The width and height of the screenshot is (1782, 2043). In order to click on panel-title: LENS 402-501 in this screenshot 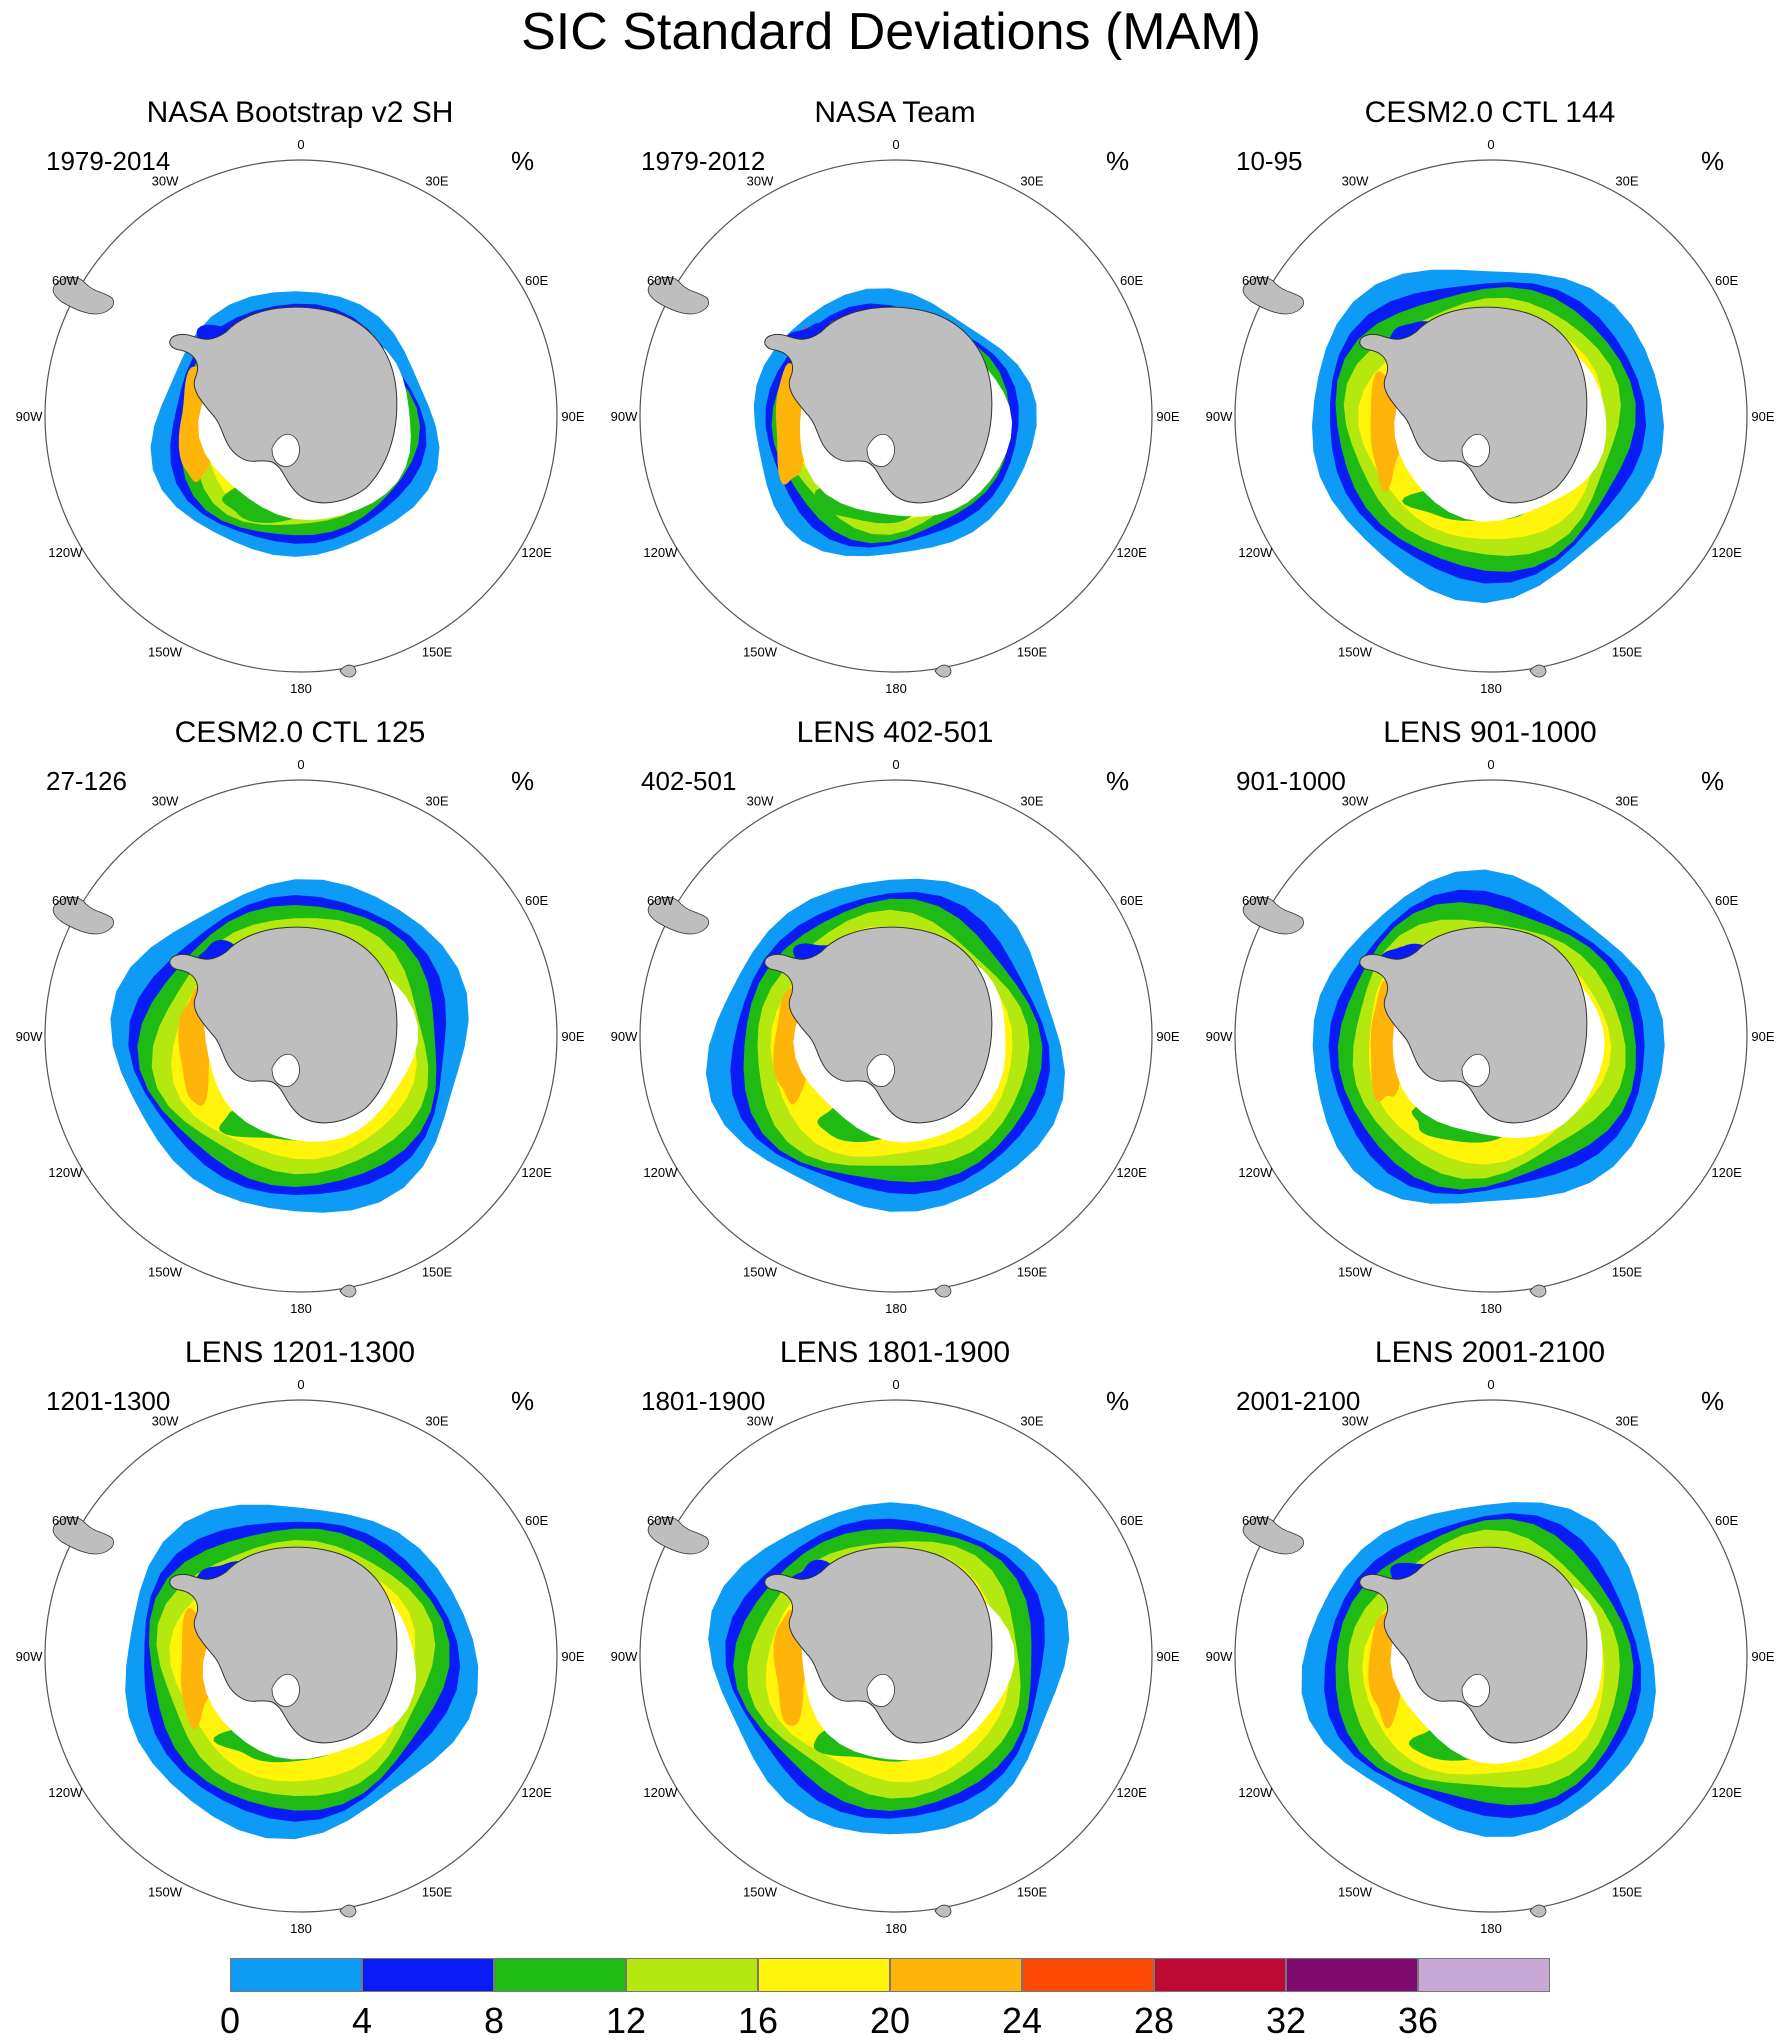, I will do `click(895, 732)`.